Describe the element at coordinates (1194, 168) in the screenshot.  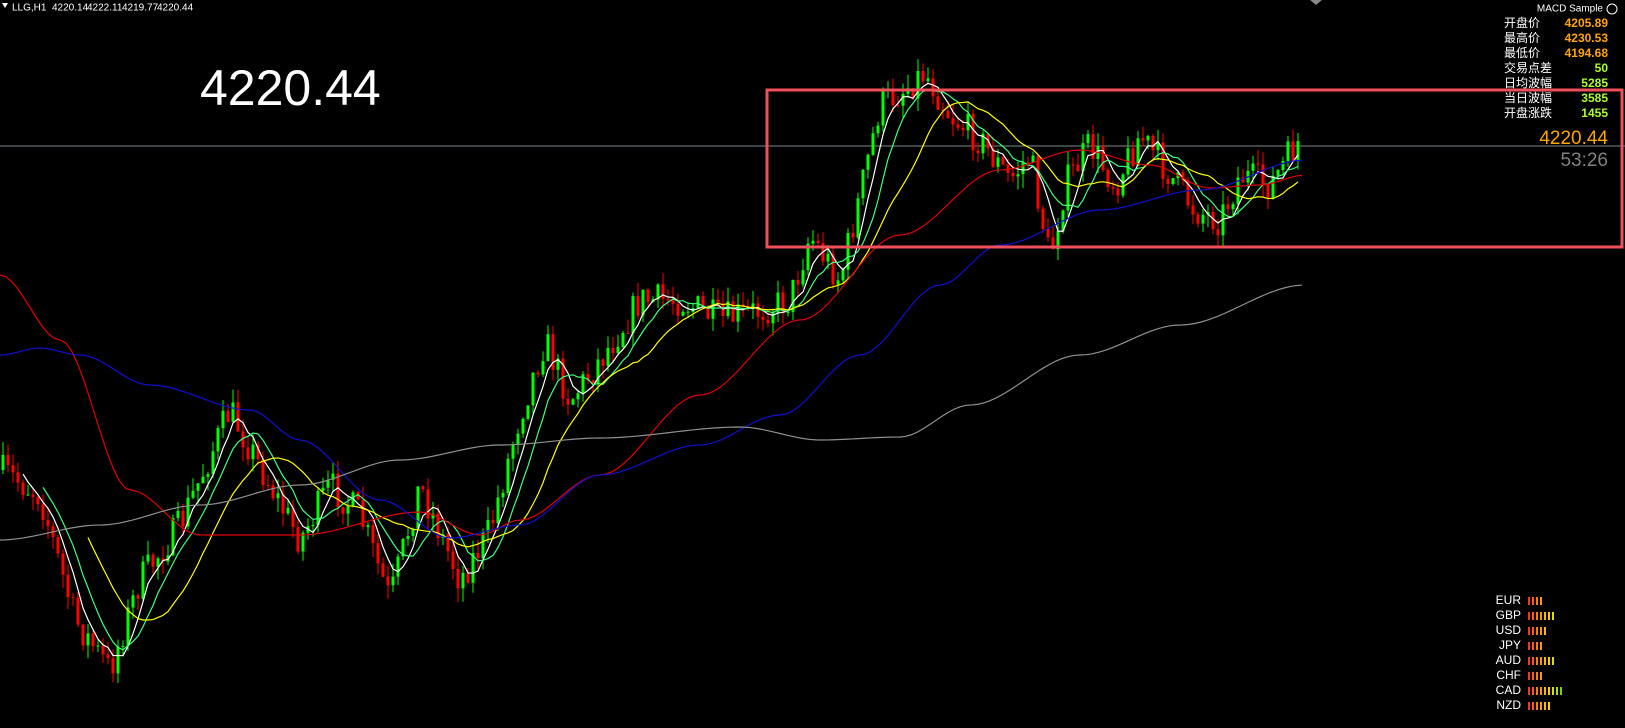
I see `range-box` at that location.